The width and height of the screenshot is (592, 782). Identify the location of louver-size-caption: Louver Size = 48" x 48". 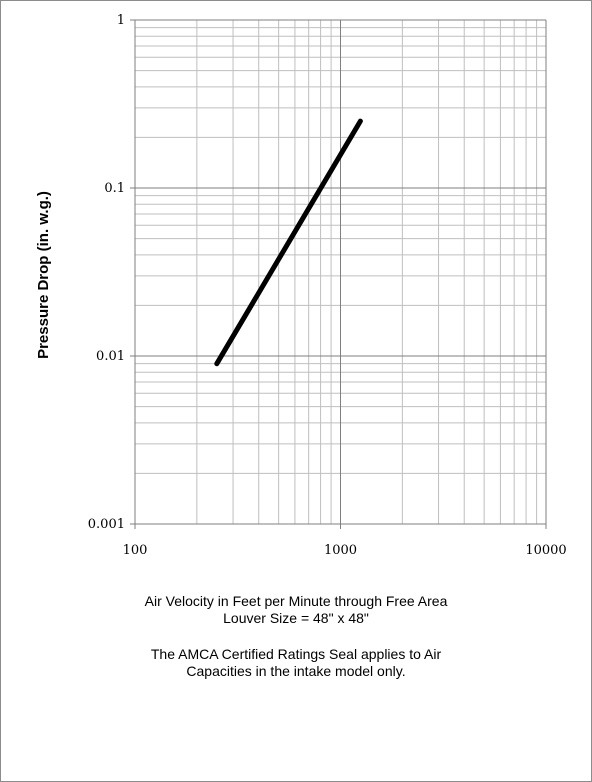
(296, 618).